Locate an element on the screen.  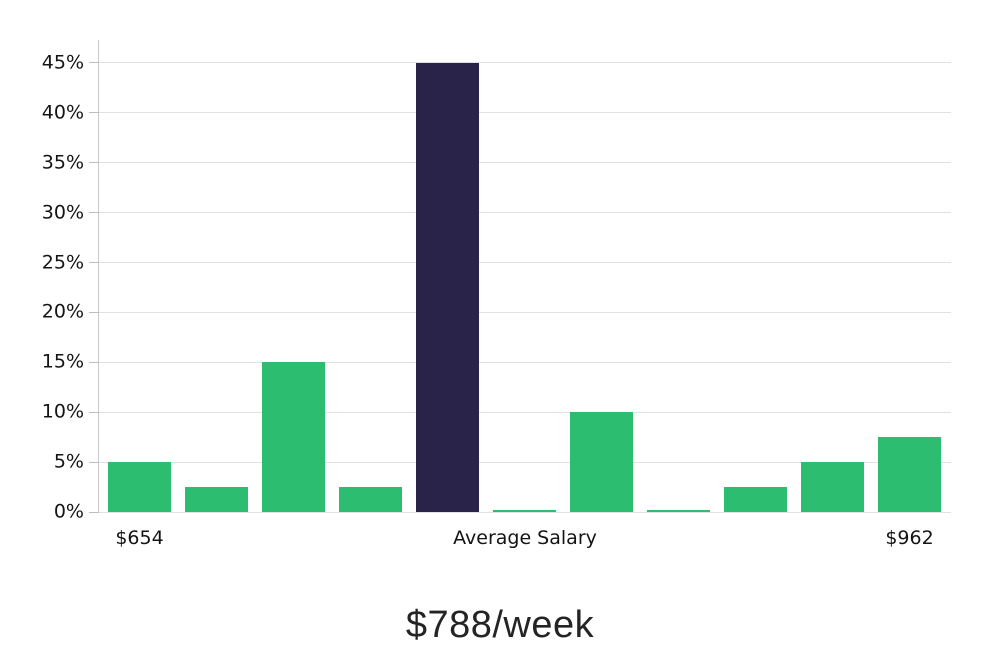
gridline-35% is located at coordinates (525, 163).